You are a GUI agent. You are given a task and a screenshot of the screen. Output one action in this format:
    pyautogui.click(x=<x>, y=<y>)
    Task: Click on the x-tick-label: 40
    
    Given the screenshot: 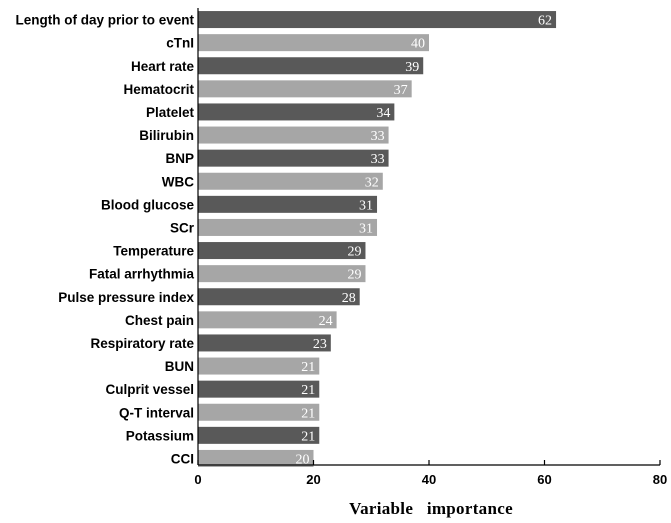 What is the action you would take?
    pyautogui.click(x=429, y=479)
    